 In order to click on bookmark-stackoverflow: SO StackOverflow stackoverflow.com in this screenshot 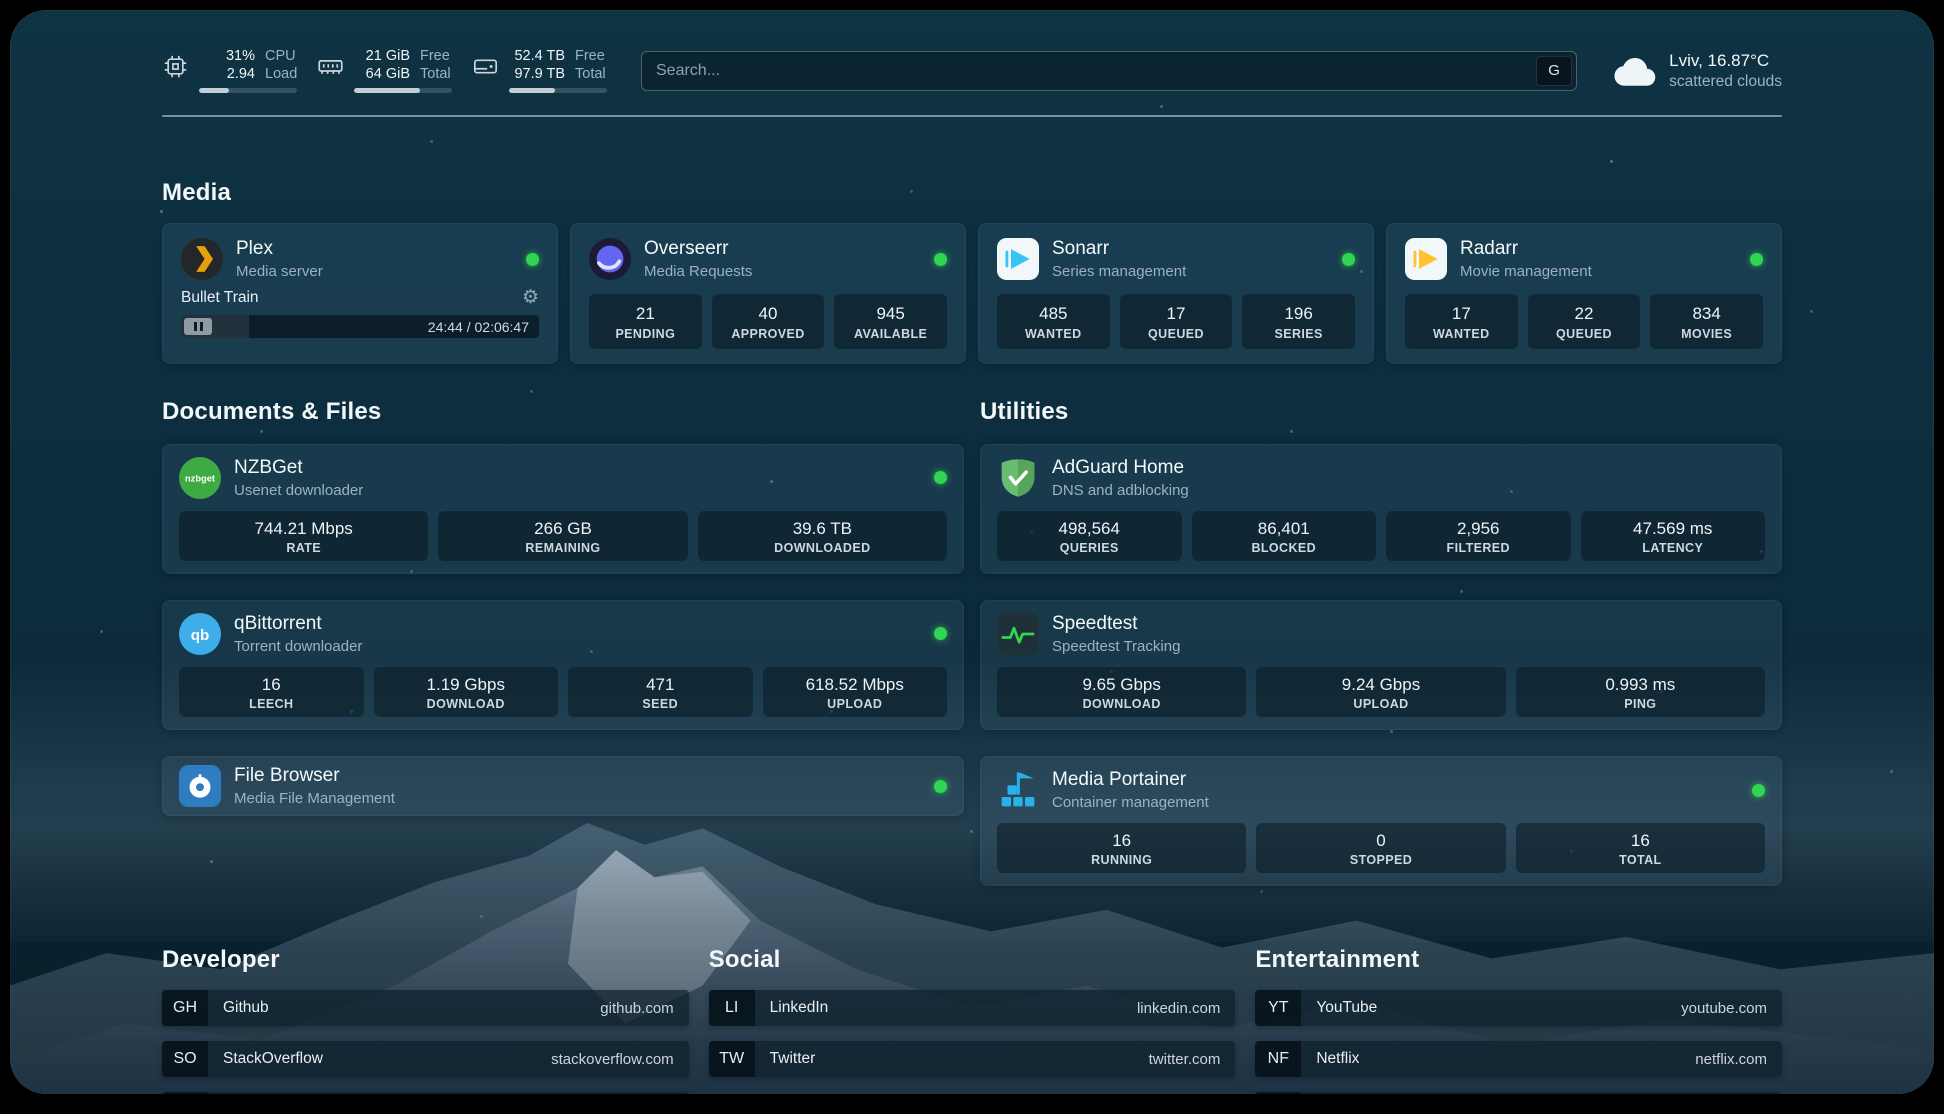, I will do `click(425, 1059)`.